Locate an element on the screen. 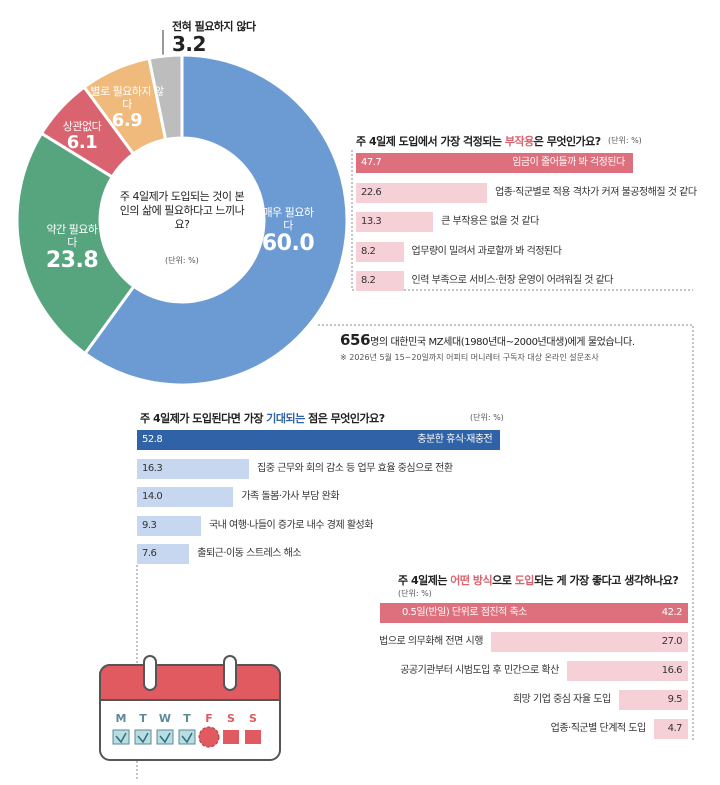 This screenshot has height=785, width=720. respondents: 656 is located at coordinates (355, 340).